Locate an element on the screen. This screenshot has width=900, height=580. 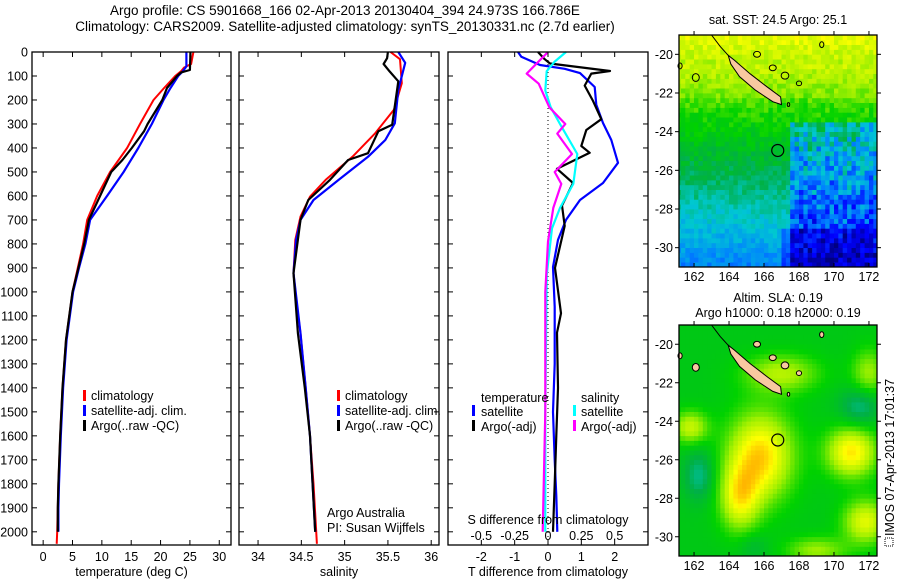
y-tick-label: 1100 is located at coordinates (14, 316).